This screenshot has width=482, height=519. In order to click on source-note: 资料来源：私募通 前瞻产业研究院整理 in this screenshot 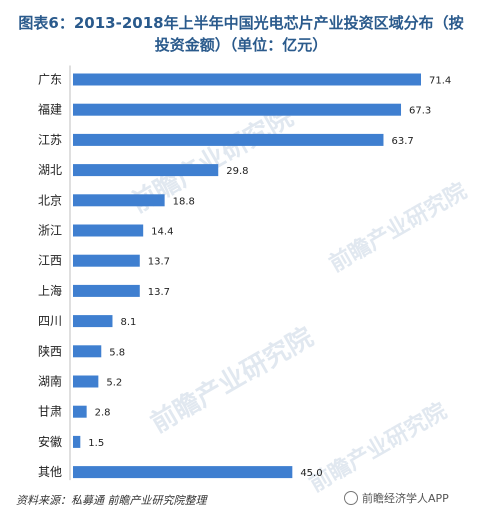, I will do `click(111, 500)`.